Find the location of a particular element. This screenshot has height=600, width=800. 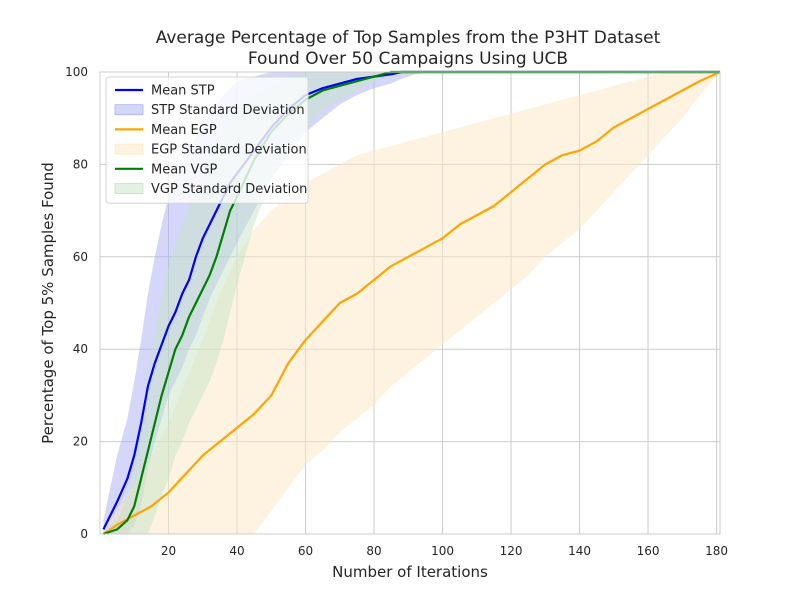

legend-label: Mean STP is located at coordinates (183, 91).